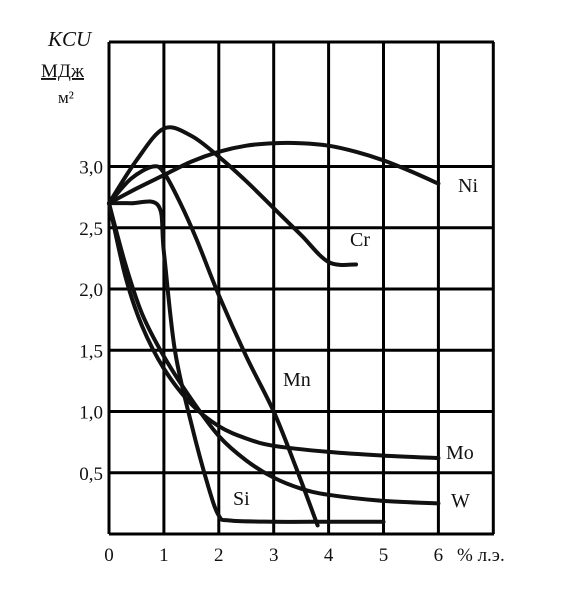 Image resolution: width=571 pixels, height=589 pixels. Describe the element at coordinates (91, 413) in the screenshot. I see `y-tick-label: 1,0` at that location.